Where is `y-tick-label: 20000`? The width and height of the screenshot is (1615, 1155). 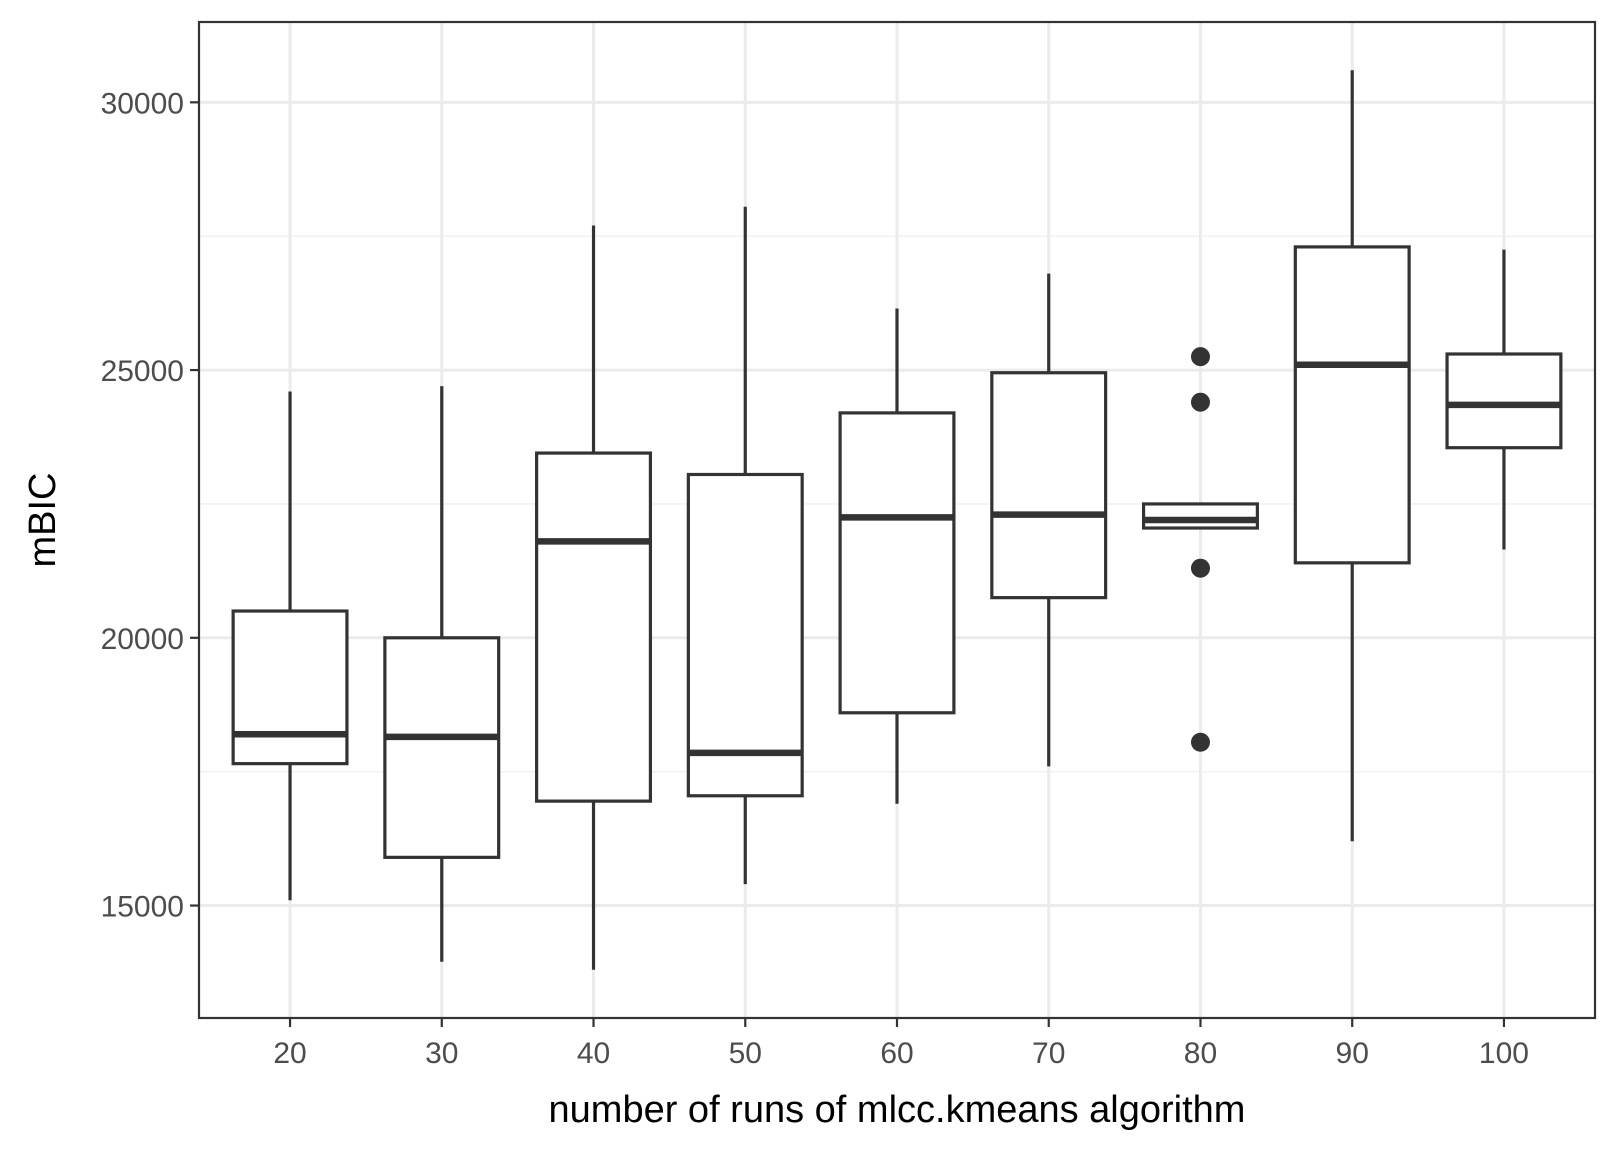 y-tick-label: 20000 is located at coordinates (142, 639).